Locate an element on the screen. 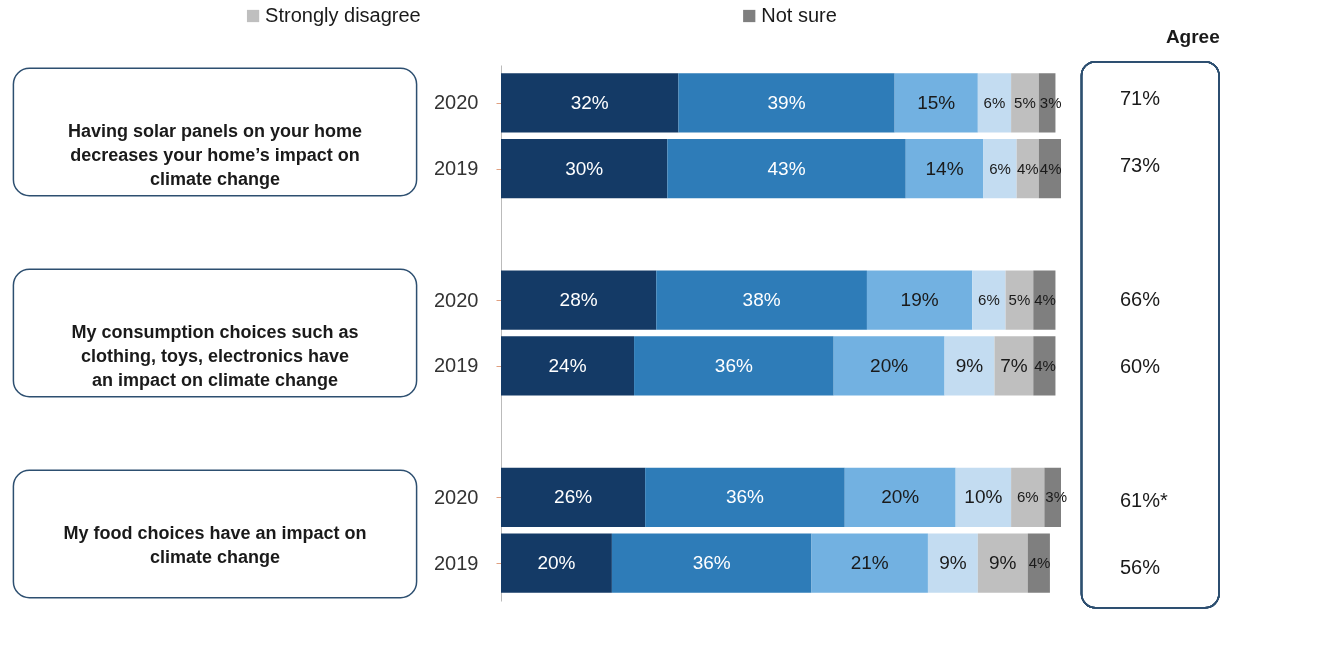 The image size is (1320, 653). data-label: 32% is located at coordinates (589, 102).